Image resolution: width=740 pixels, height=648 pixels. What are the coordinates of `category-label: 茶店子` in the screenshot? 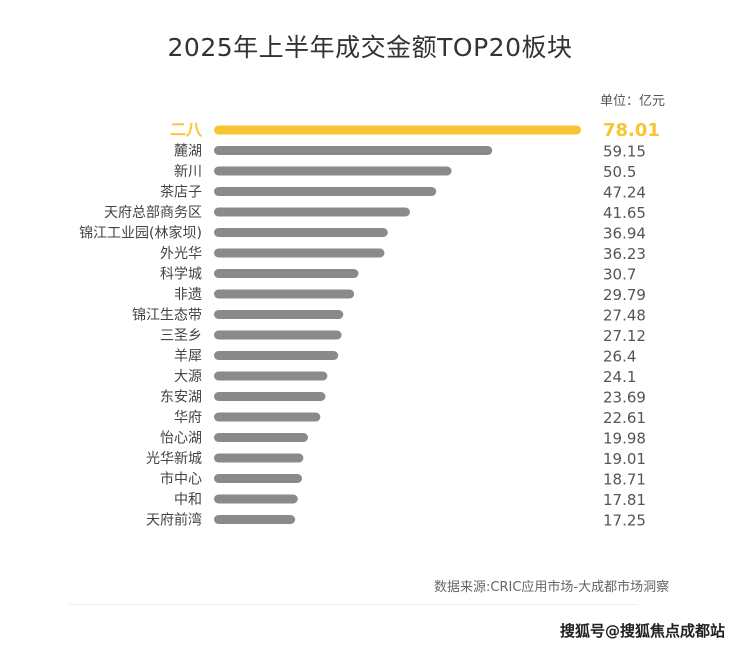 It's located at (181, 193).